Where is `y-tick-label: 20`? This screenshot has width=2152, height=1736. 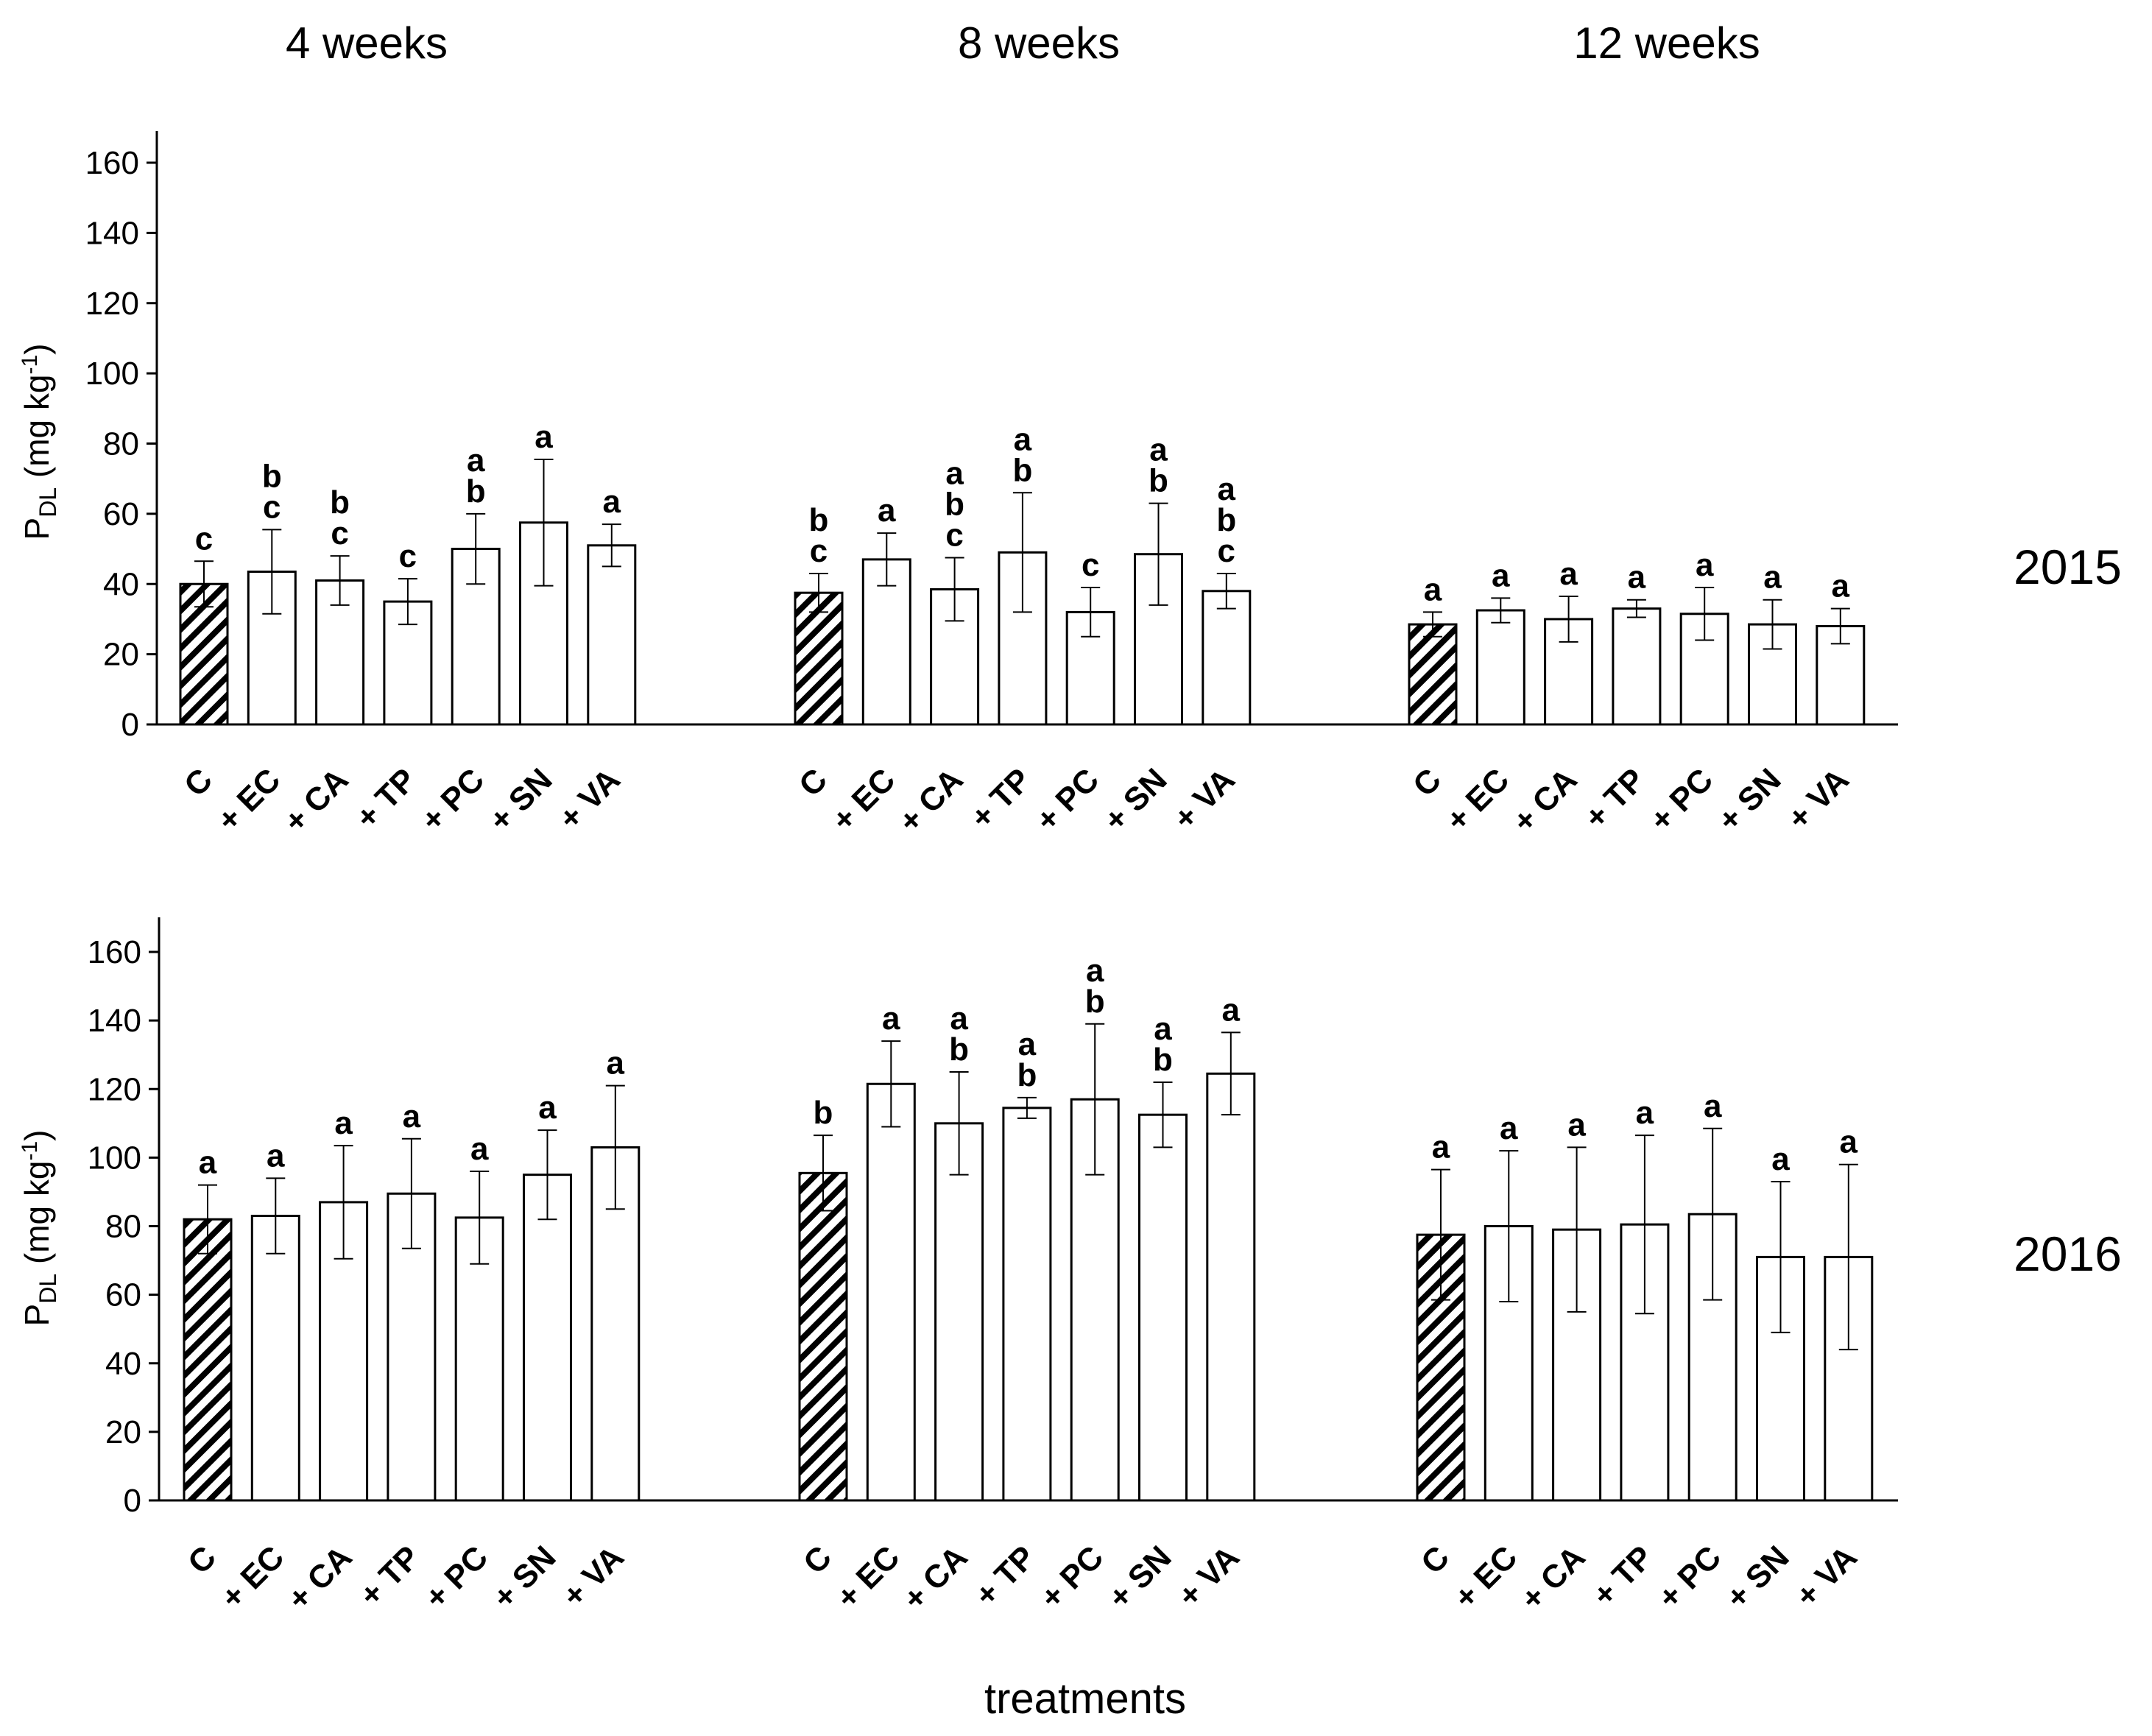
y-tick-label: 20 is located at coordinates (123, 1432).